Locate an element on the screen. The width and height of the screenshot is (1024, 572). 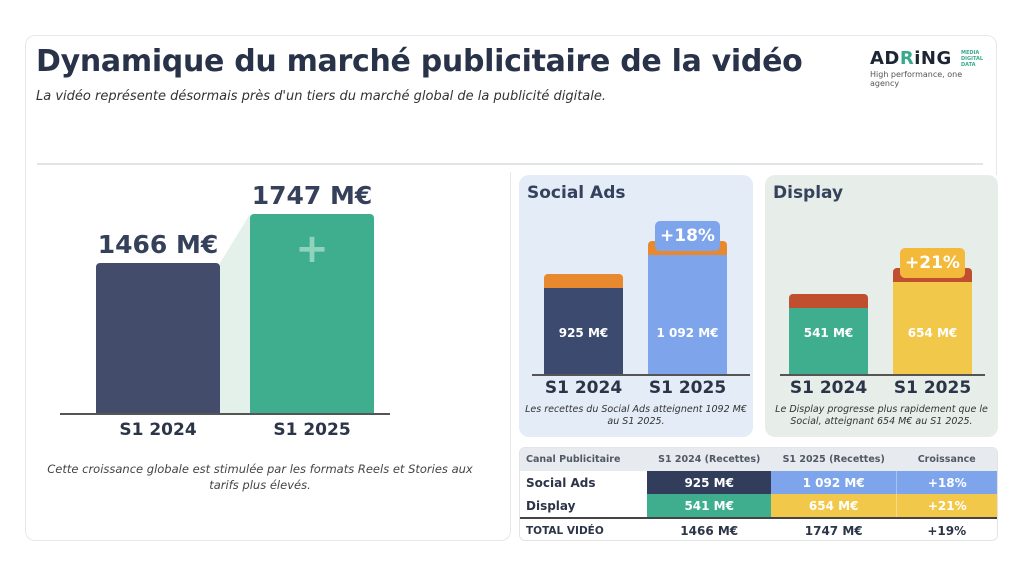
header-cell: S1 2024 (Recettes) is located at coordinates (709, 459).